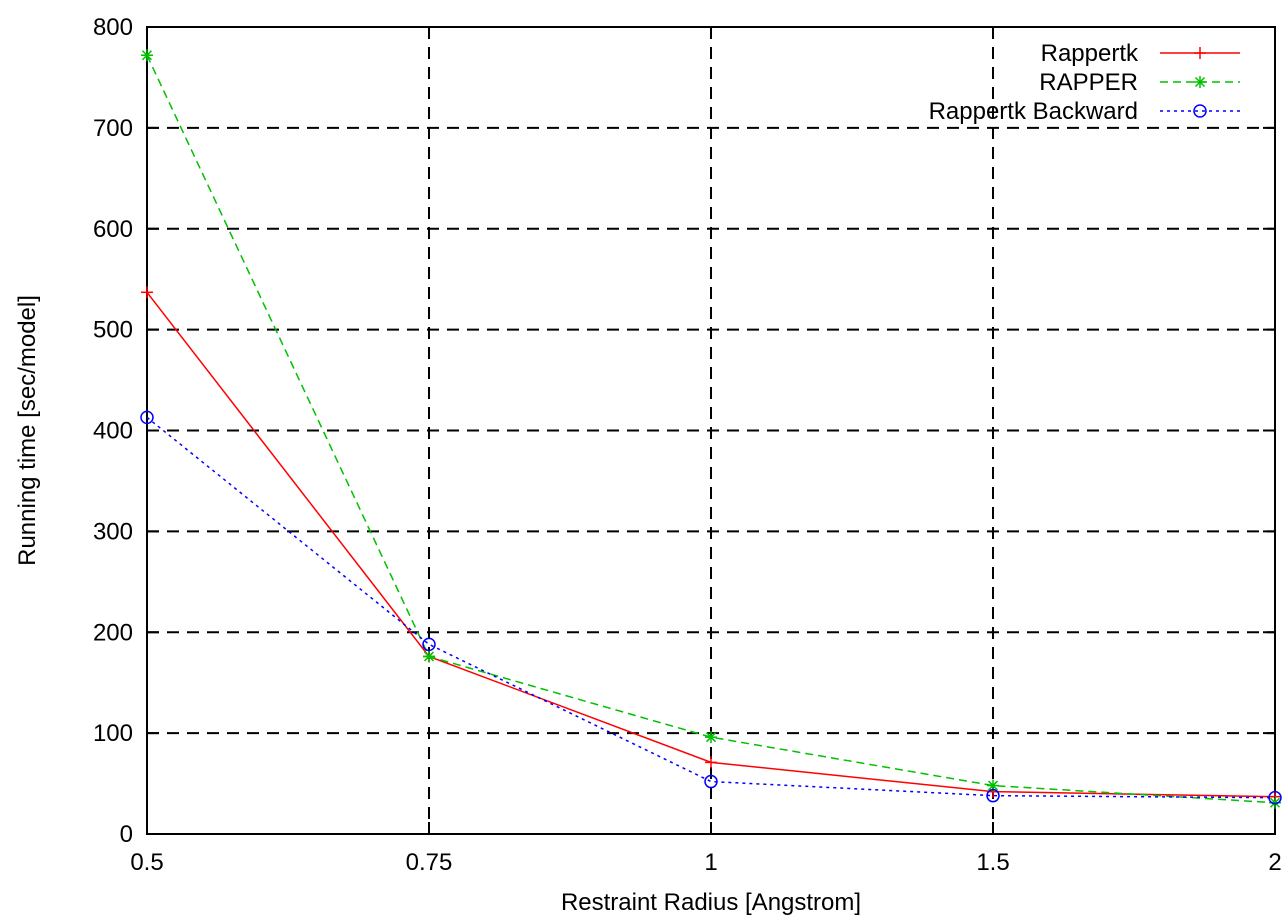 The image size is (1286, 922). I want to click on y-axis-label: Running time [sec/model], so click(27, 430).